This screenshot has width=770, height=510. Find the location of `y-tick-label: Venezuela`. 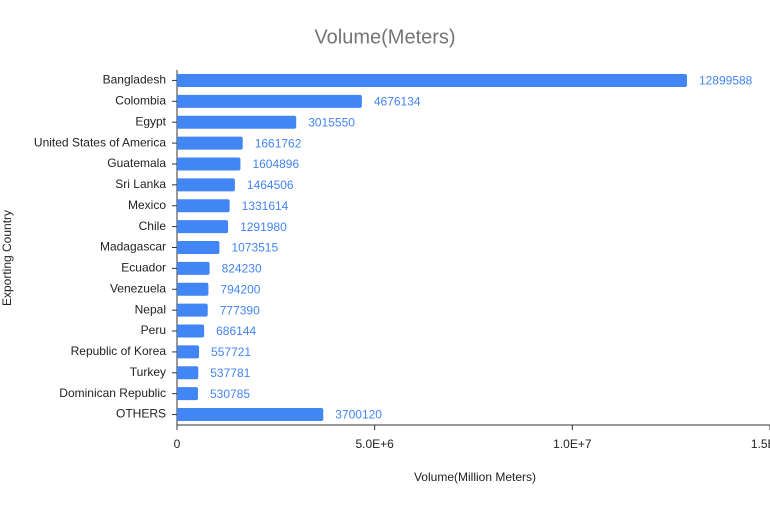

y-tick-label: Venezuela is located at coordinates (138, 288).